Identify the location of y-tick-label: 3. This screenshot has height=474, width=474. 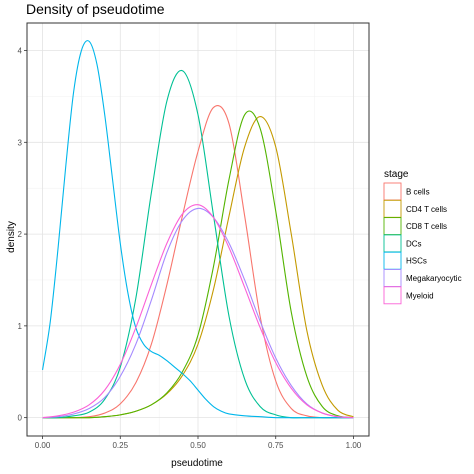
(20, 142).